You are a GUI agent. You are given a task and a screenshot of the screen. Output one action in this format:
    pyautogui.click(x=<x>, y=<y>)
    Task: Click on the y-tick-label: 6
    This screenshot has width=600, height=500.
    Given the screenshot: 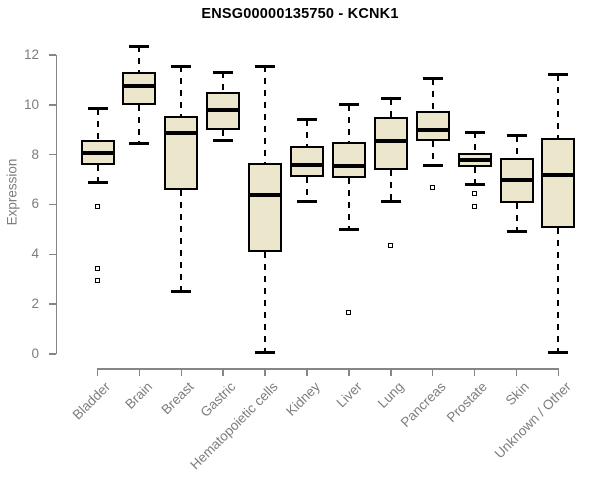 What is the action you would take?
    pyautogui.click(x=35, y=204)
    